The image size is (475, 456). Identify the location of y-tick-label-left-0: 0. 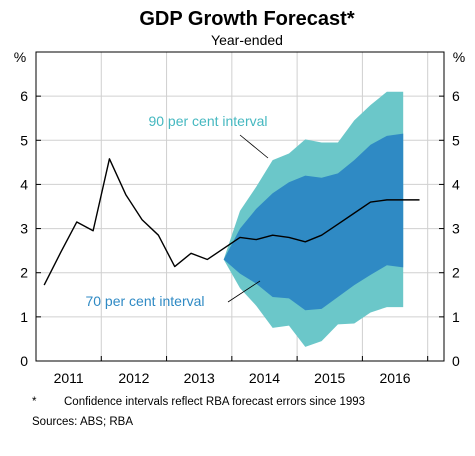
(24, 361).